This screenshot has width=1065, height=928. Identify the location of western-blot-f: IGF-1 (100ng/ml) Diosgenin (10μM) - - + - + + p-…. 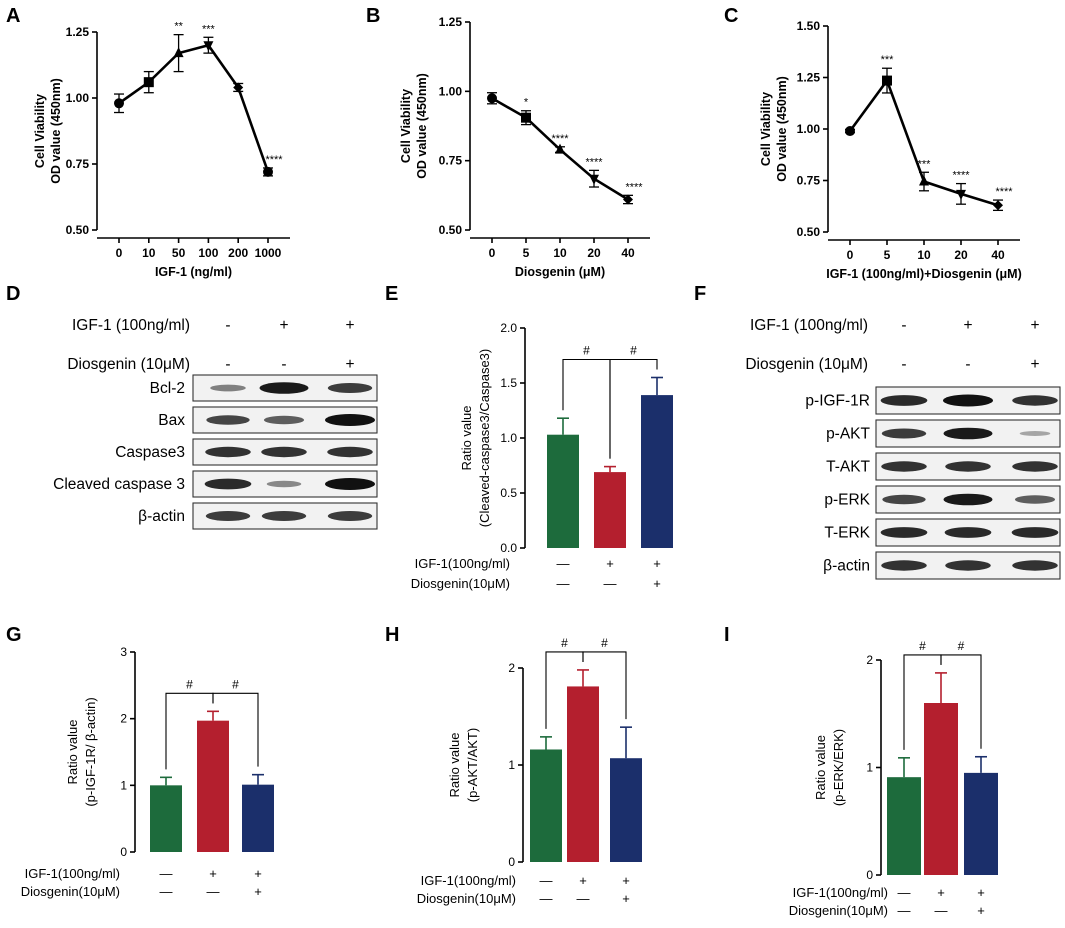
(903, 448).